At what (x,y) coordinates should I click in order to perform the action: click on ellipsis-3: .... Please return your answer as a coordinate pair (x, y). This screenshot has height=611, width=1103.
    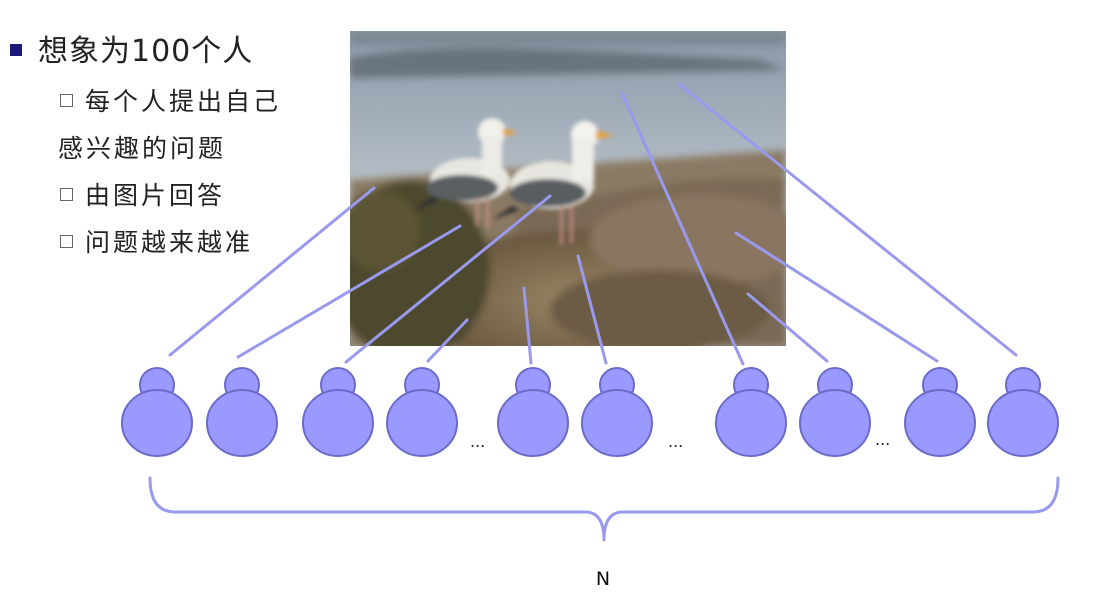
    Looking at the image, I should click on (882, 439).